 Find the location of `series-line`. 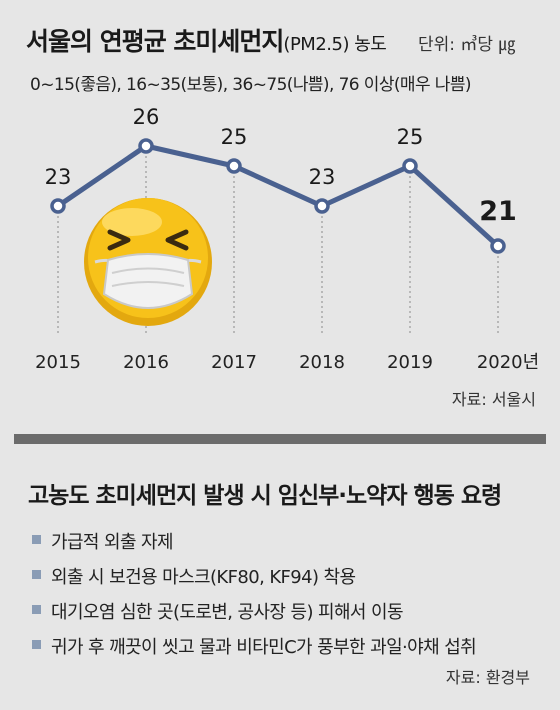

series-line is located at coordinates (278, 196).